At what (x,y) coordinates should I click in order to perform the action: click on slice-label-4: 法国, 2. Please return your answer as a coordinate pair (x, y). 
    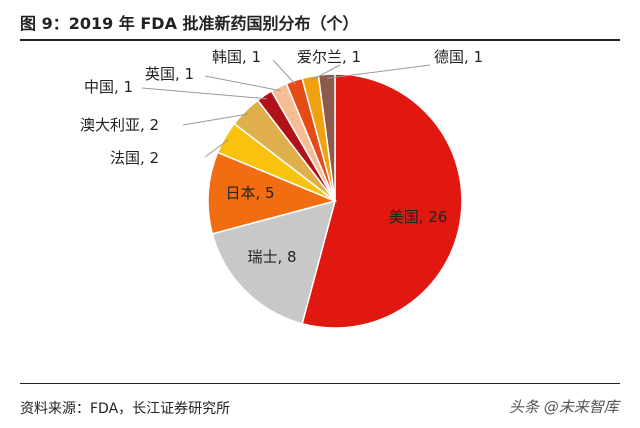
    Looking at the image, I should click on (134, 158).